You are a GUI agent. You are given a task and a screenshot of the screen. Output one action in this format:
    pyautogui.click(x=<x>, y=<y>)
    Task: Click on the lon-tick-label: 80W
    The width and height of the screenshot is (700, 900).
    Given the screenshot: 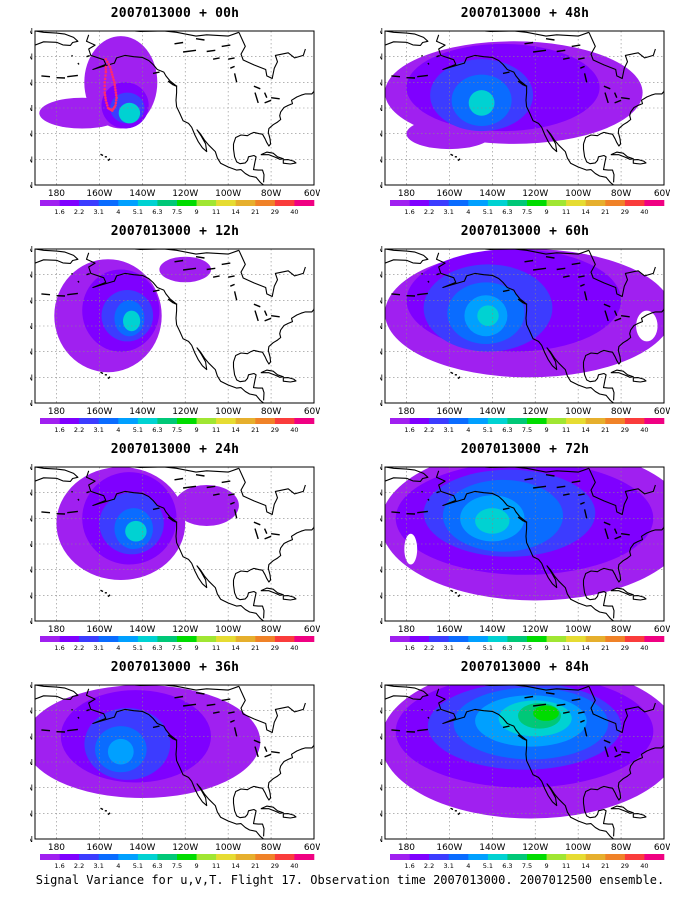 What is the action you would take?
    pyautogui.click(x=271, y=630)
    